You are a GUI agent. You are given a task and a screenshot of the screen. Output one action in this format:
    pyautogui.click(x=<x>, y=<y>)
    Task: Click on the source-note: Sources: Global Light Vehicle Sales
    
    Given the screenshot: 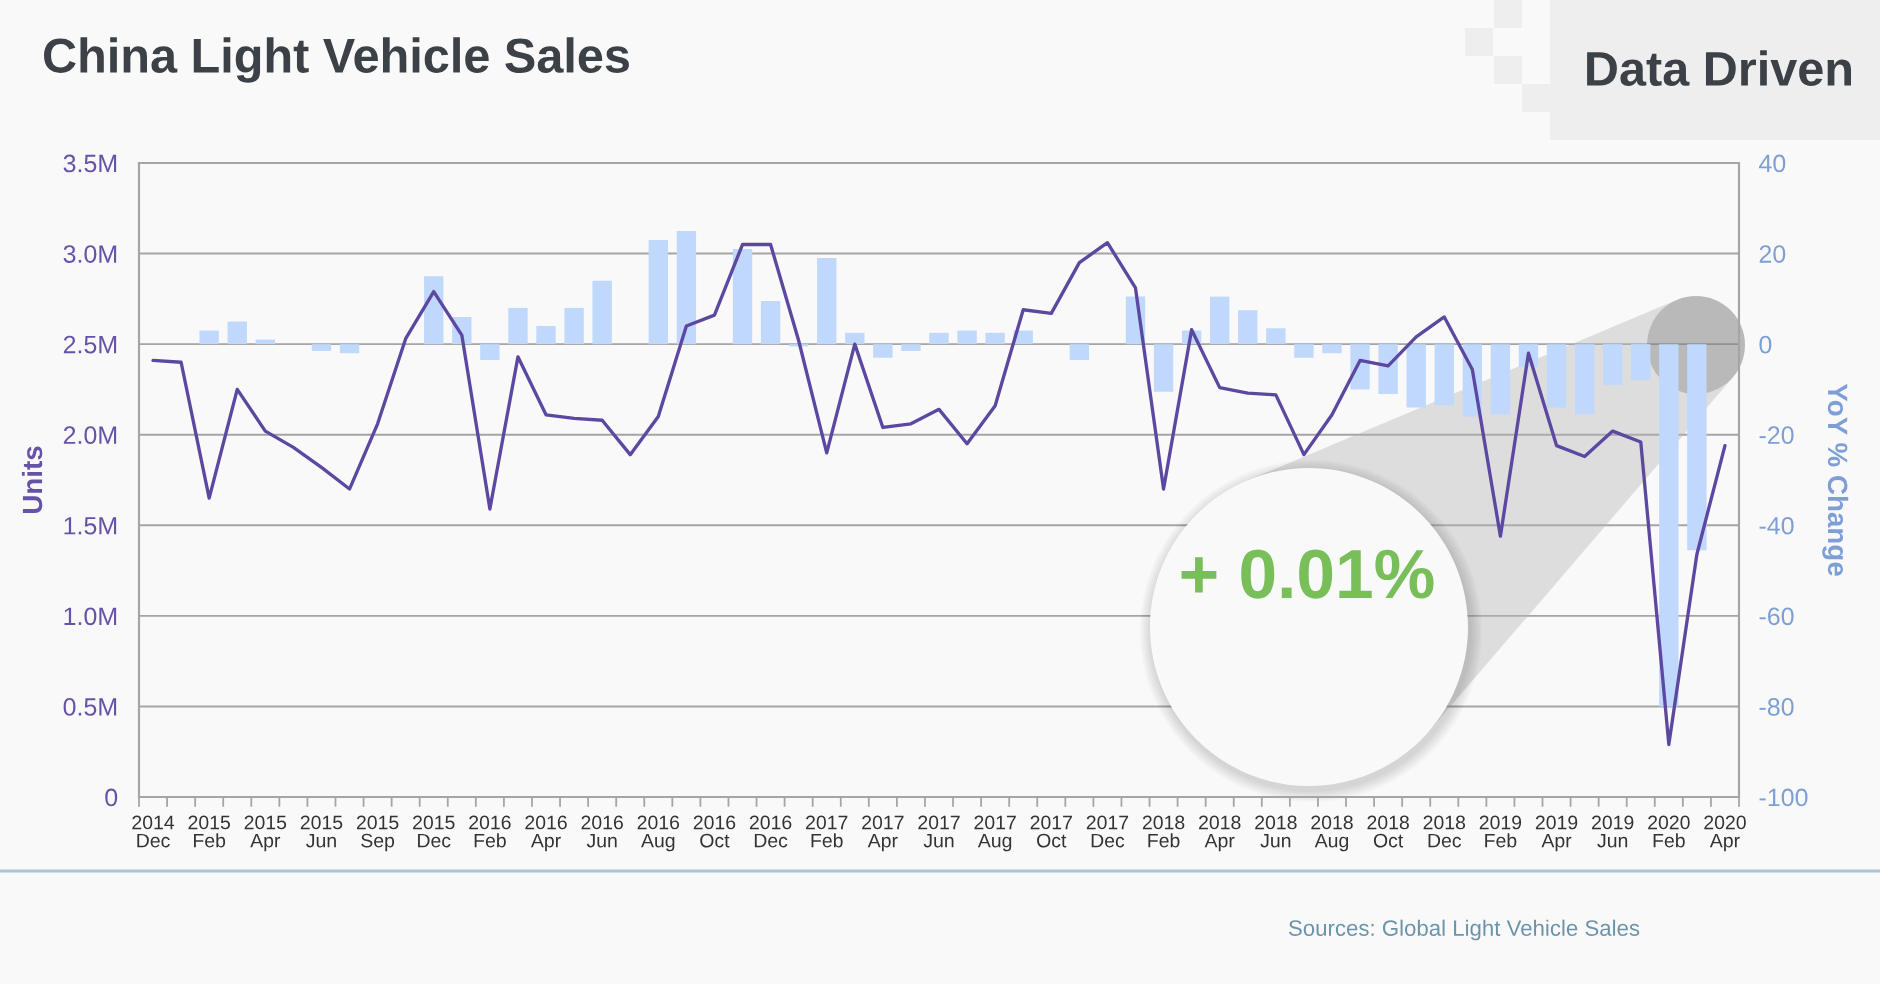 What is the action you would take?
    pyautogui.click(x=1464, y=930)
    